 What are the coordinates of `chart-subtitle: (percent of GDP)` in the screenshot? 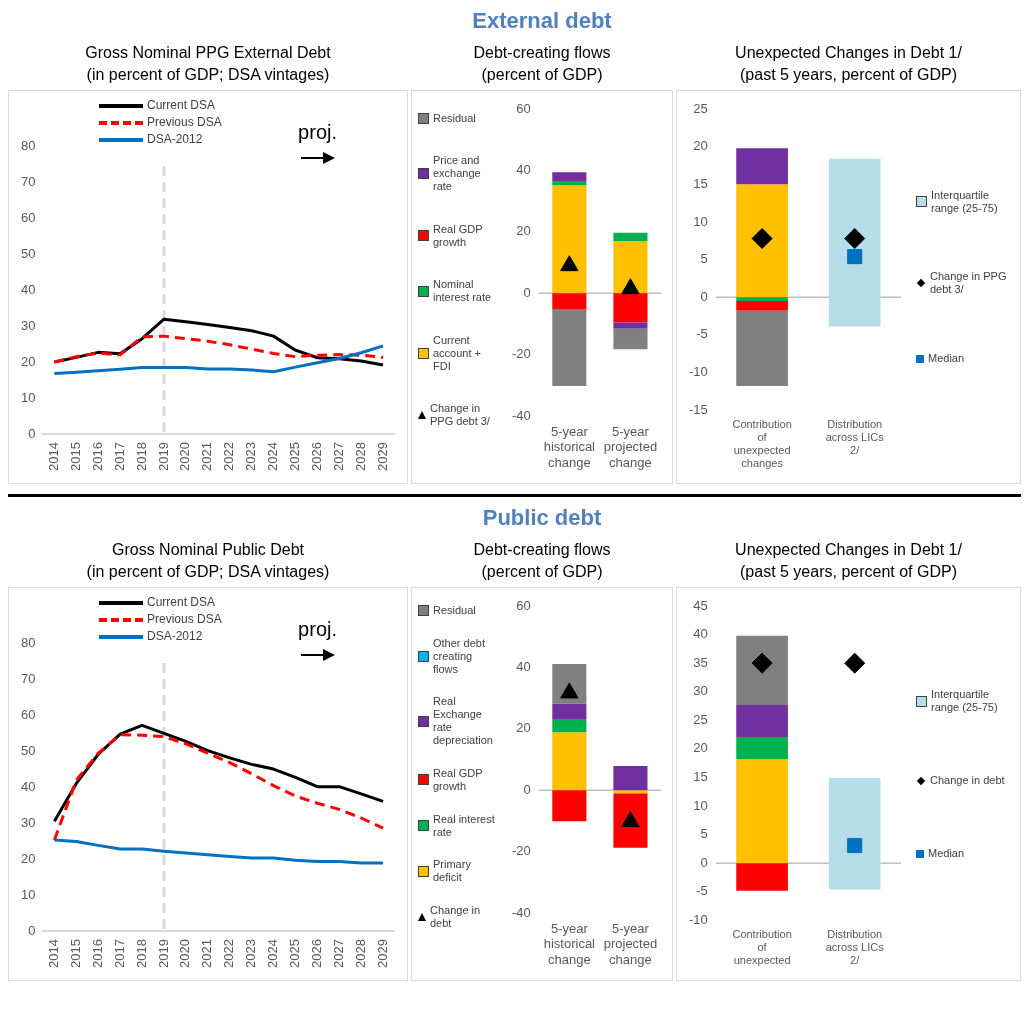 It's located at (542, 75).